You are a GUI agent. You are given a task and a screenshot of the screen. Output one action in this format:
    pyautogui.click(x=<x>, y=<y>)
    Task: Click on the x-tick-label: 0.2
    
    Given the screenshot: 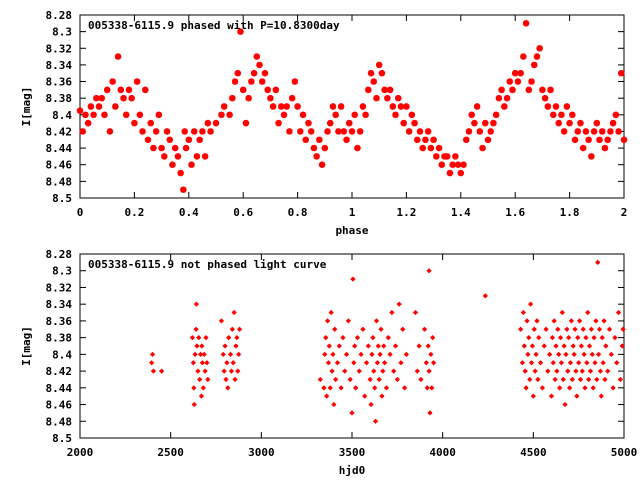 What is the action you would take?
    pyautogui.click(x=134, y=212)
    